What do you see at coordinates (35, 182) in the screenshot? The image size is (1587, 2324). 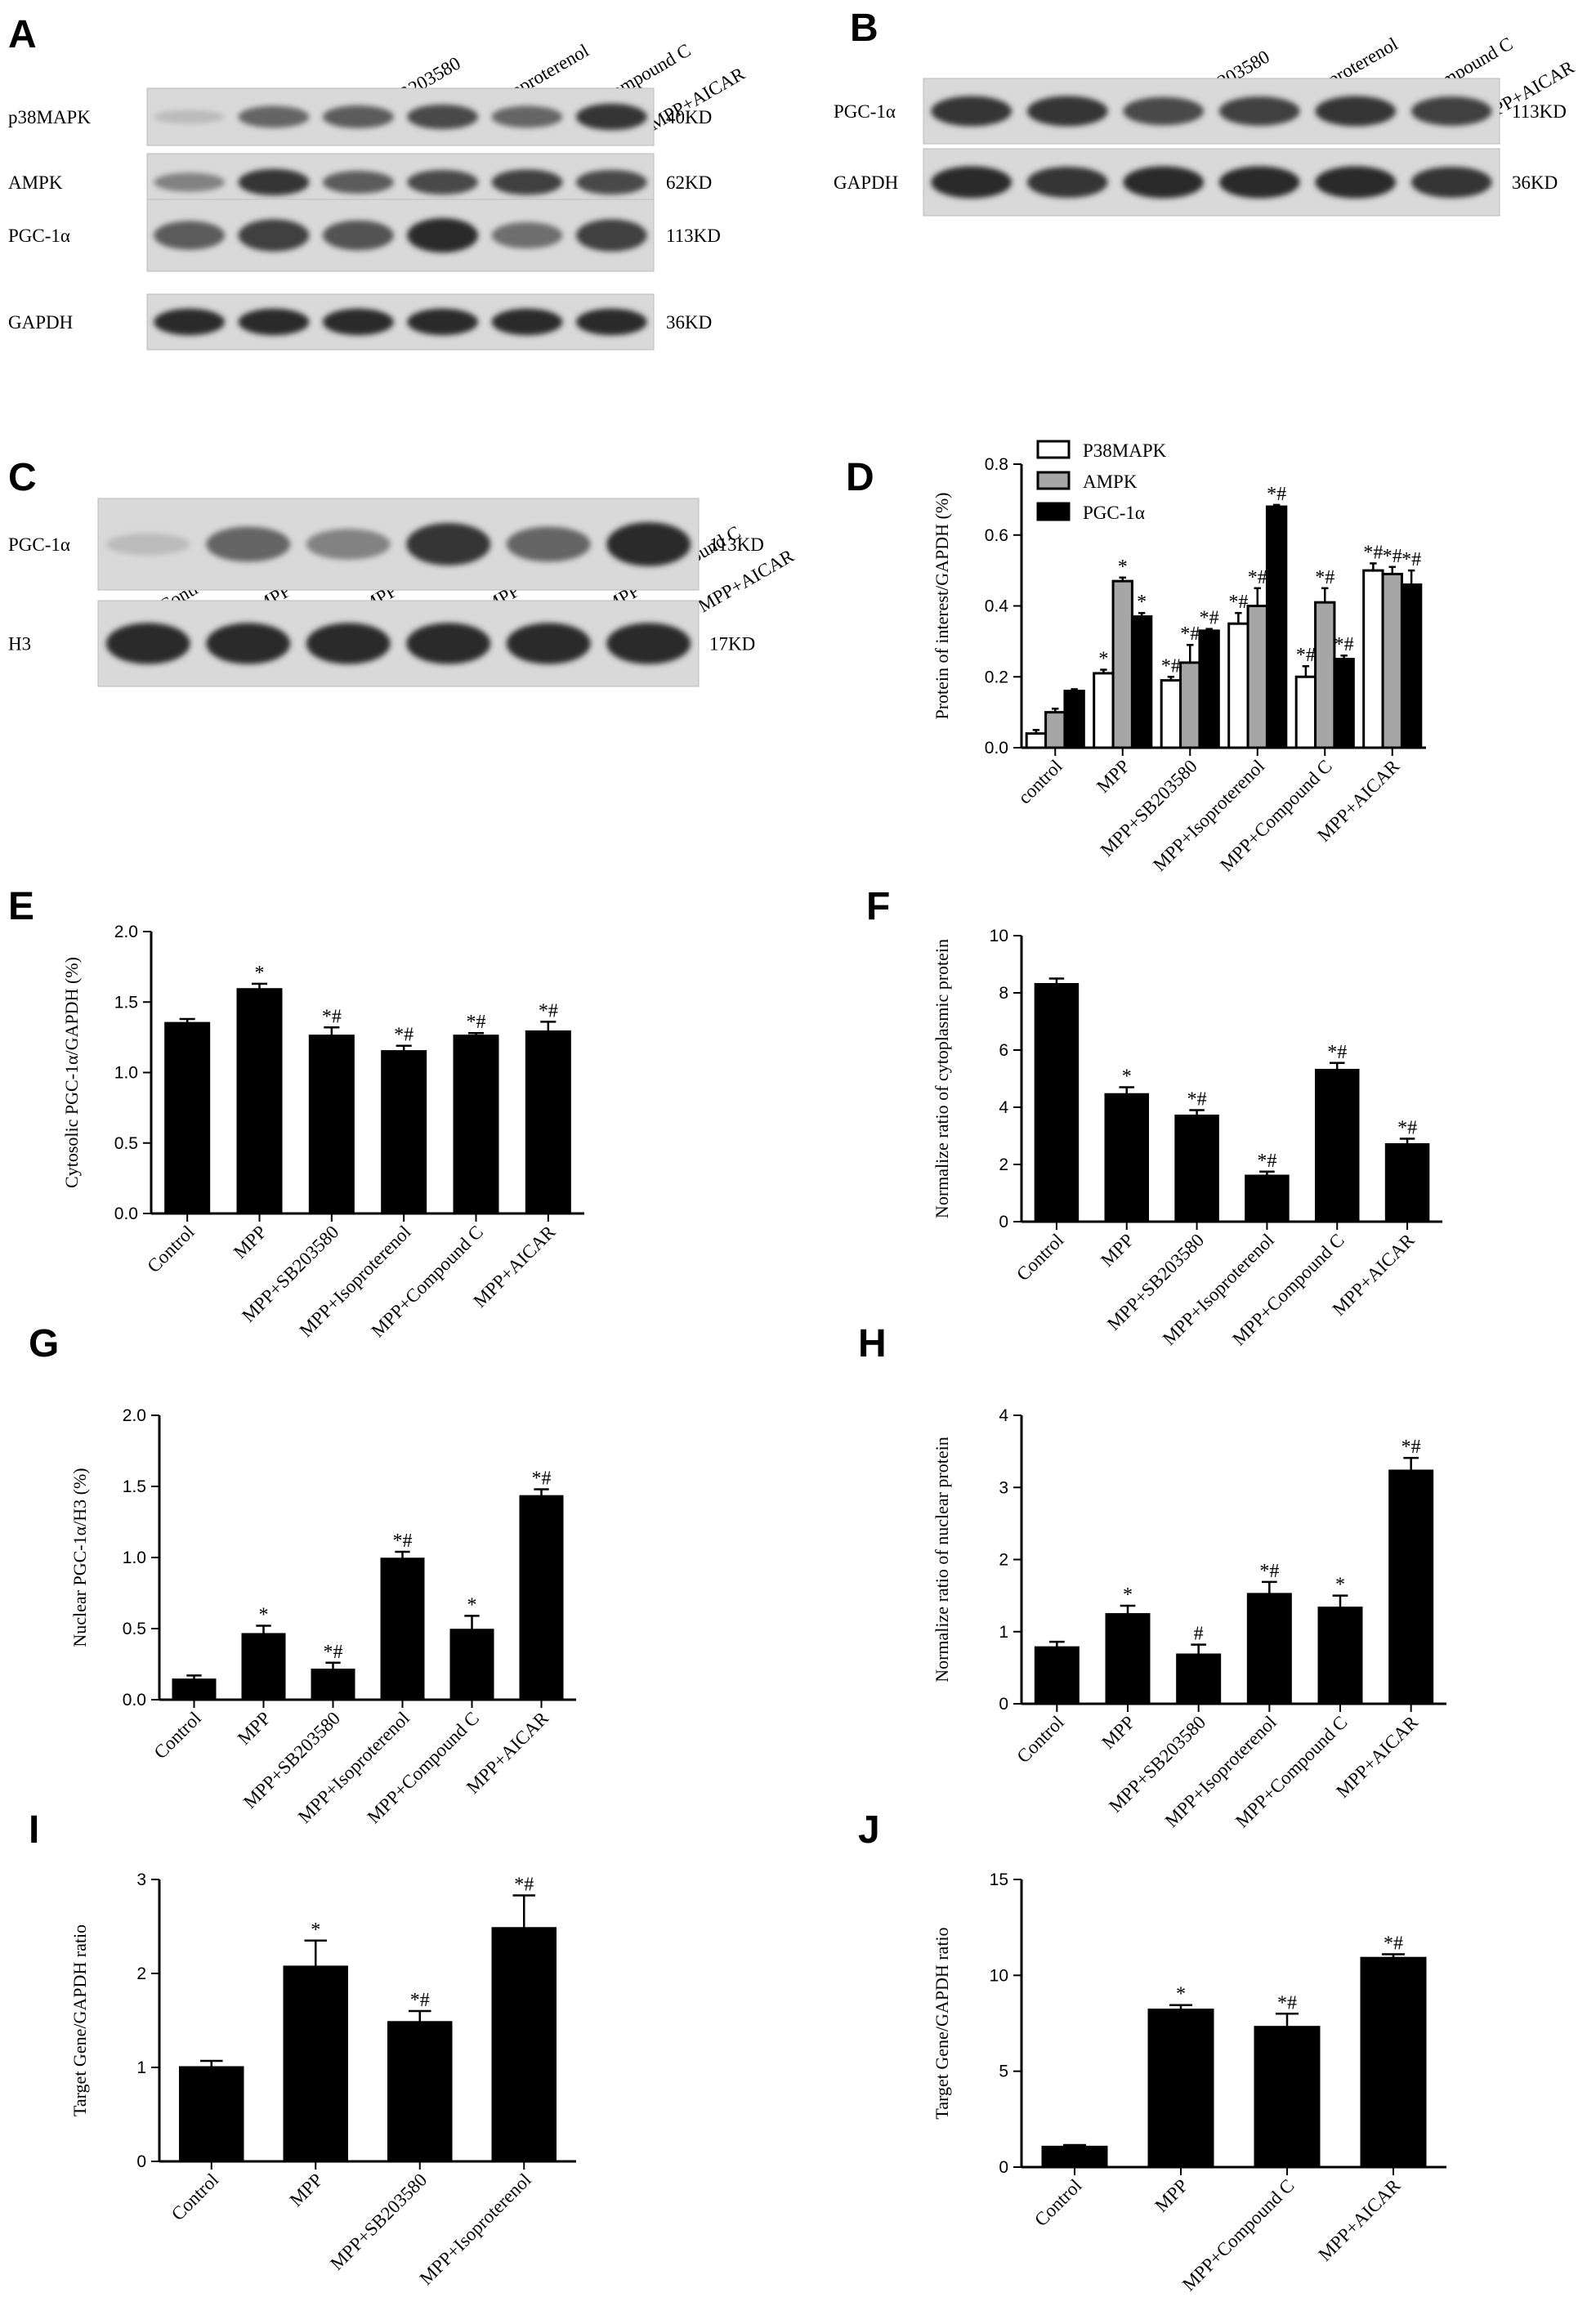 I see `blot-row-label: AMPK` at bounding box center [35, 182].